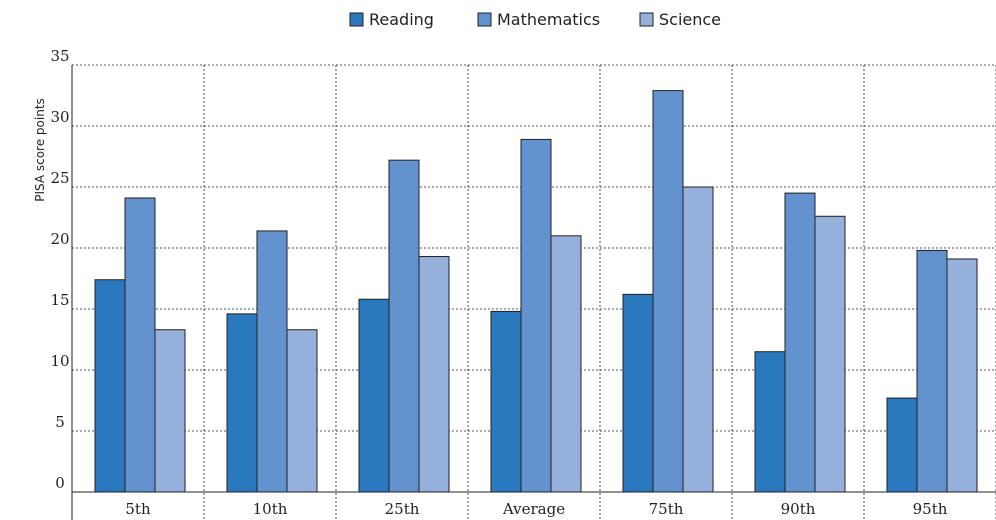 This screenshot has width=996, height=520. What do you see at coordinates (59, 56) in the screenshot?
I see `y-tick-label: 35` at bounding box center [59, 56].